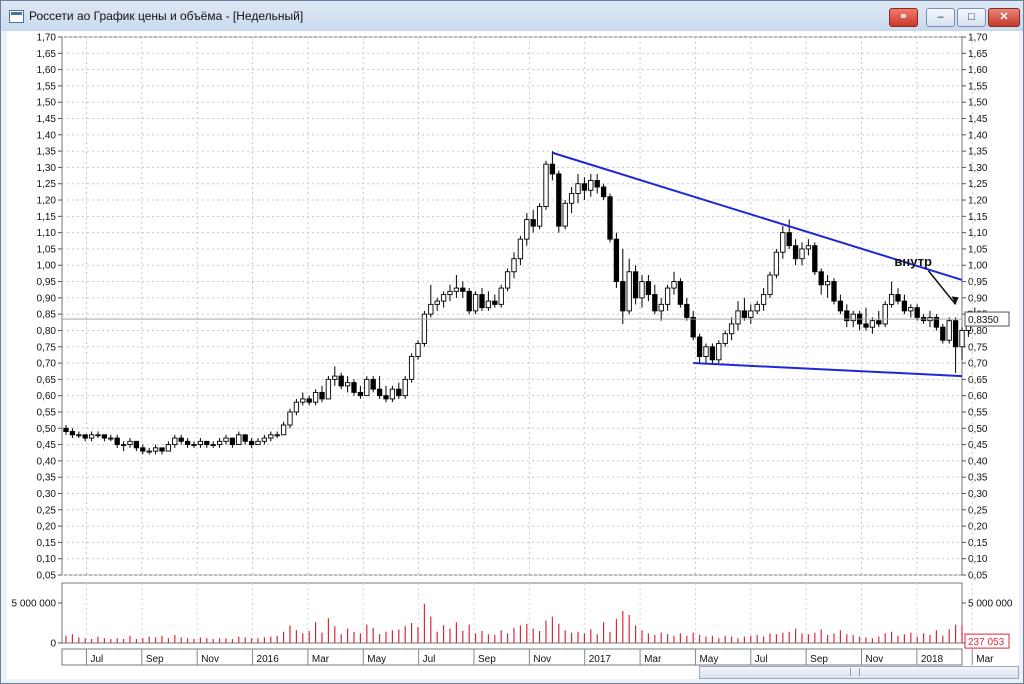 Image resolution: width=1024 pixels, height=684 pixels. What do you see at coordinates (978, 184) in the screenshot?
I see `price-tick-label-right: 1,25` at bounding box center [978, 184].